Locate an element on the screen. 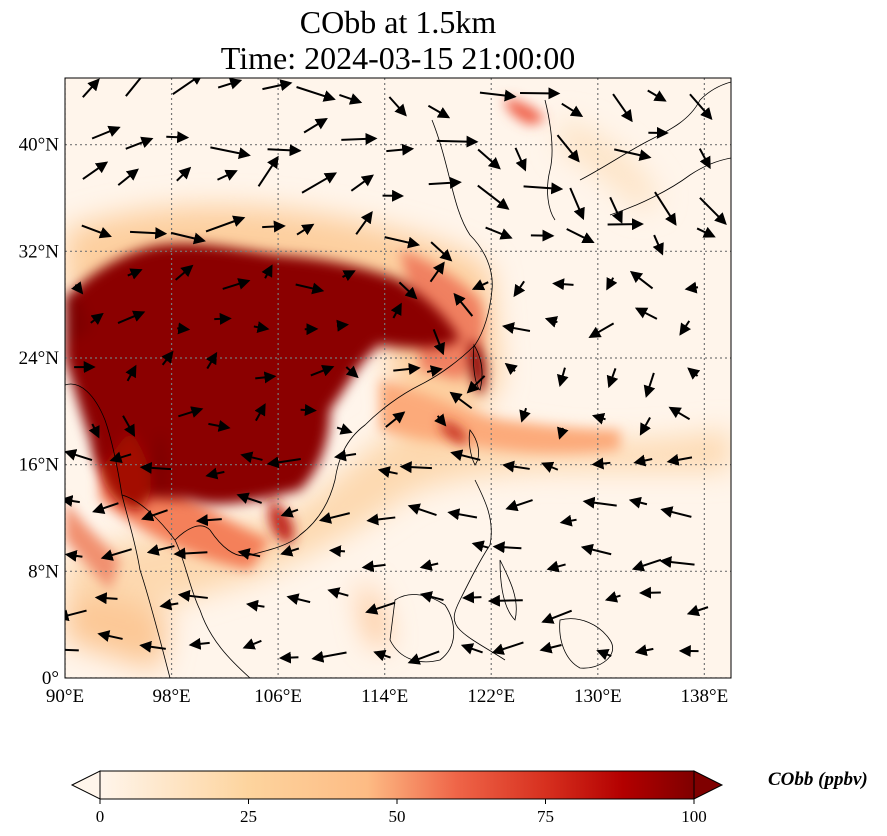 The image size is (887, 836). colorbar-gradient is located at coordinates (397, 785).